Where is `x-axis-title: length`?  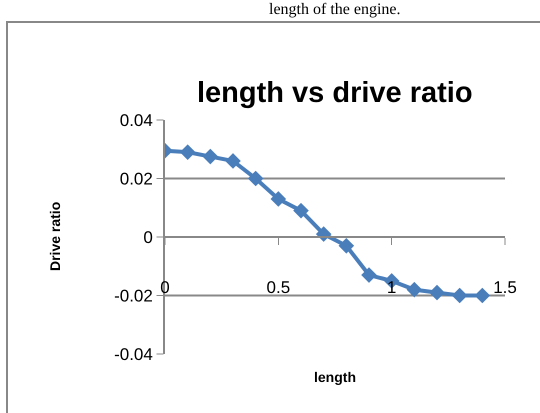
x-axis-title: length is located at coordinates (335, 377).